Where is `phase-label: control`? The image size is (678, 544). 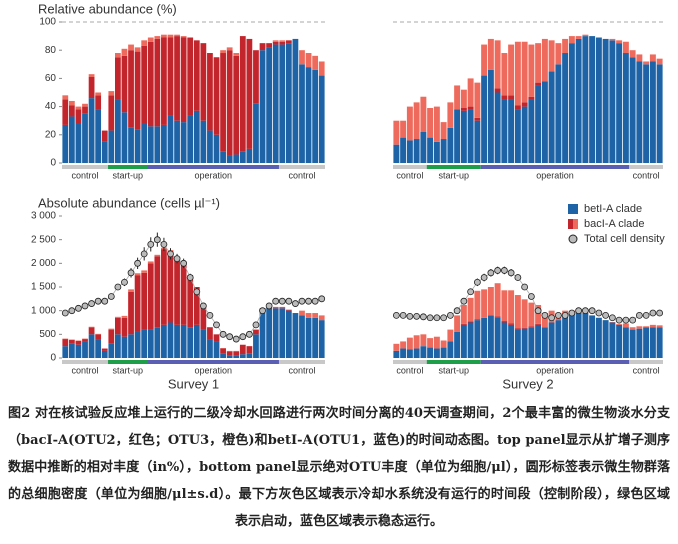
phase-label: control is located at coordinates (85, 370).